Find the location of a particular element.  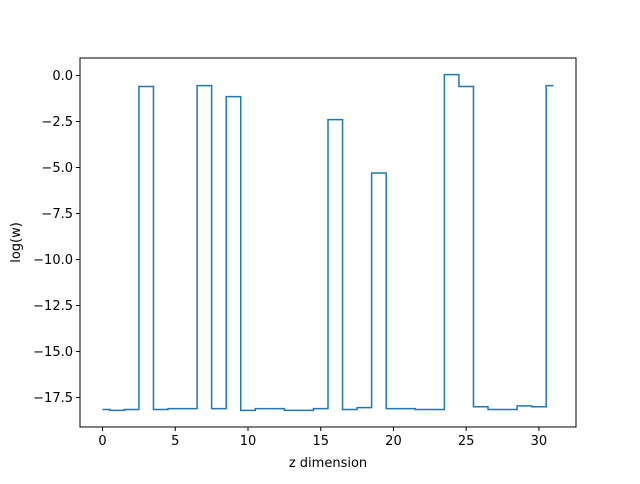

y-axis-label: log(w) is located at coordinates (16, 242).